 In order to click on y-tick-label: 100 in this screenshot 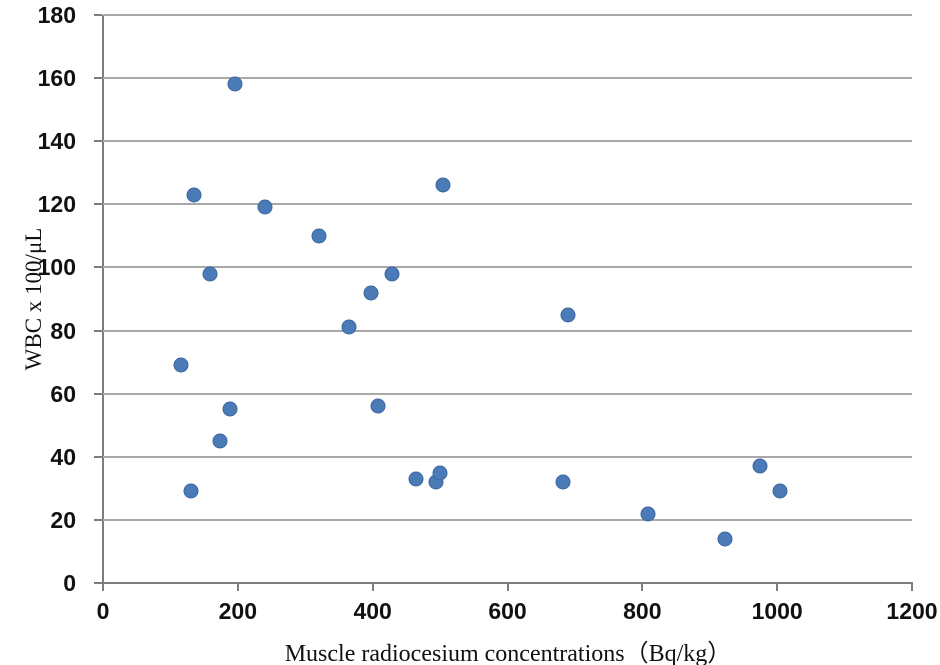, I will do `click(56, 267)`.